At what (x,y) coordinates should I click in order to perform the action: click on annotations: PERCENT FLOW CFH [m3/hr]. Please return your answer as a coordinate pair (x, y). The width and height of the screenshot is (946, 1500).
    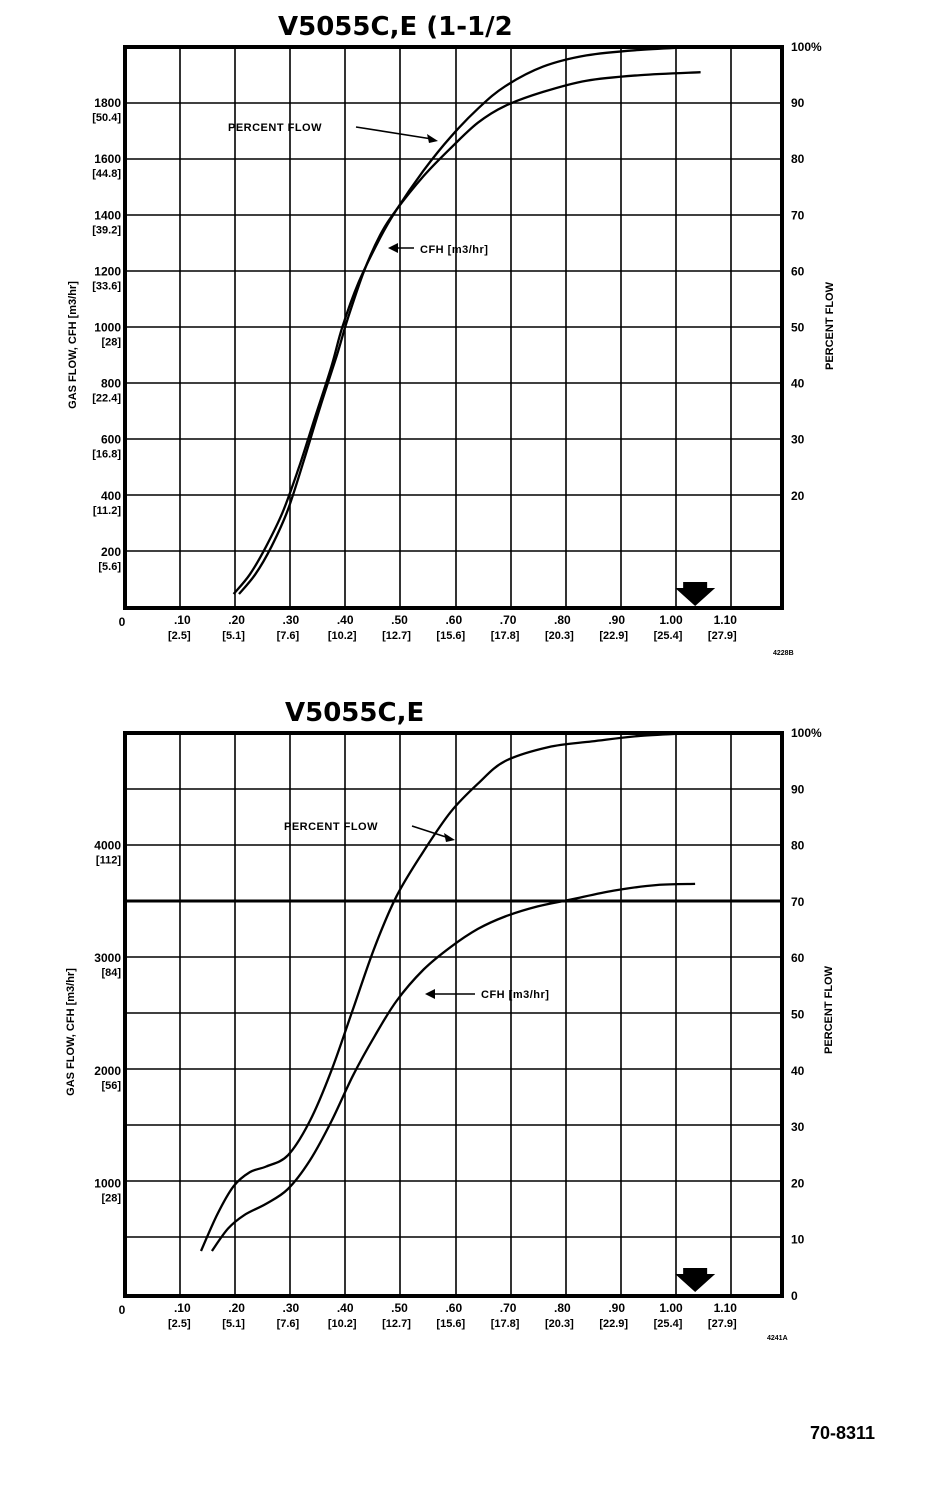
    Looking at the image, I should click on (358, 189).